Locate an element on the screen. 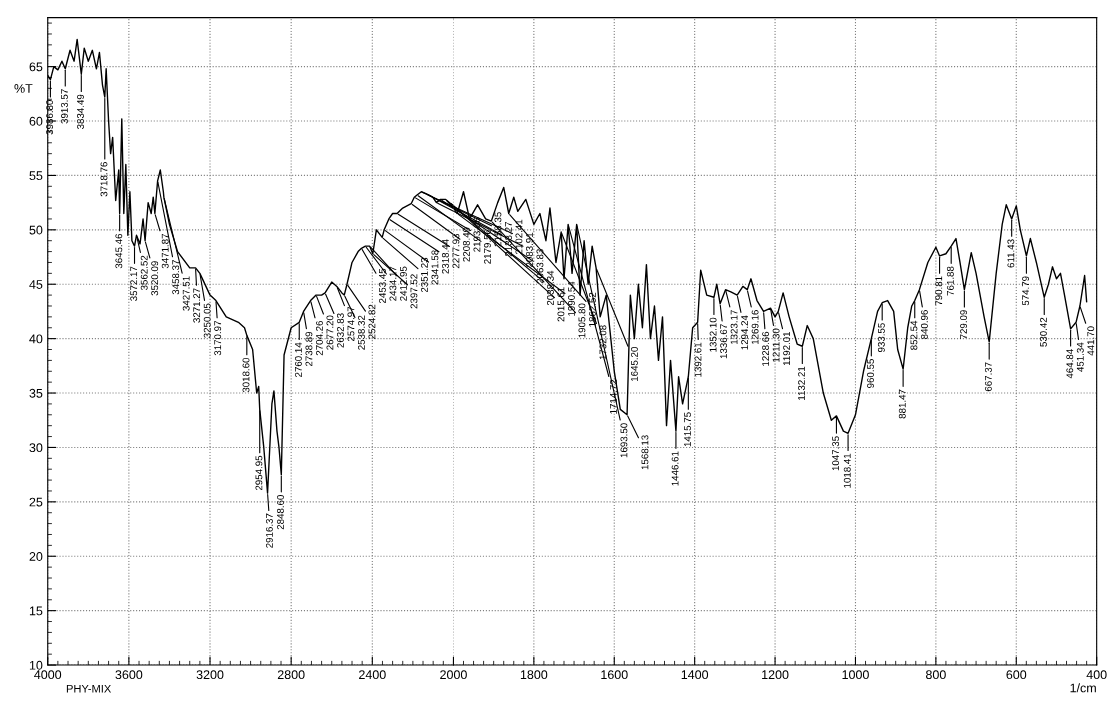 The width and height of the screenshot is (1110, 706). annotation: 1693.50 is located at coordinates (624, 440).